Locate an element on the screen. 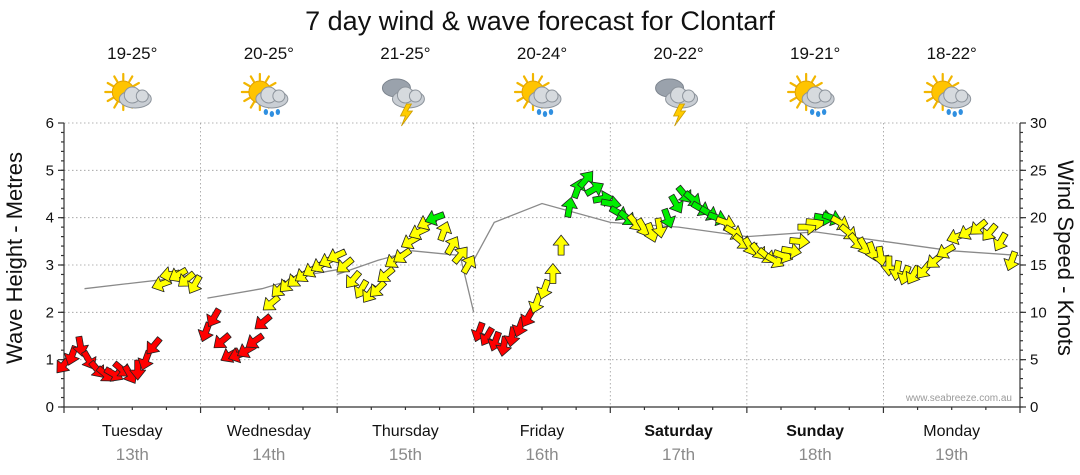 This screenshot has width=1080, height=475. left-tick-label: 5 is located at coordinates (50, 170).